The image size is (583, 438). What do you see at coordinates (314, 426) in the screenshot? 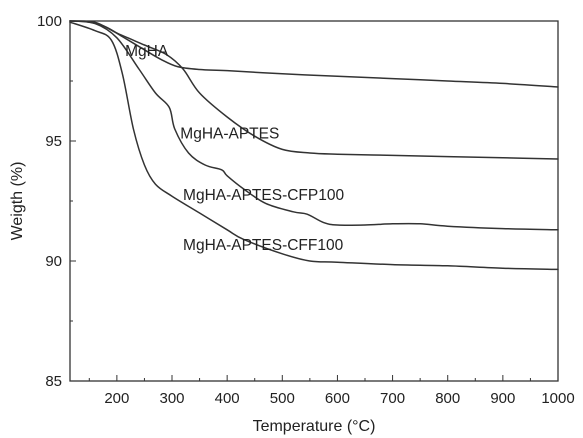
I see `x-axis-title: Temperature (°C)` at bounding box center [314, 426].